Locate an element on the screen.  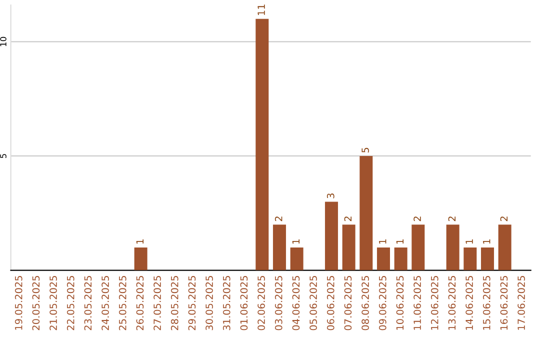
x-tick-label: 31.05.2025 is located at coordinates (226, 303).